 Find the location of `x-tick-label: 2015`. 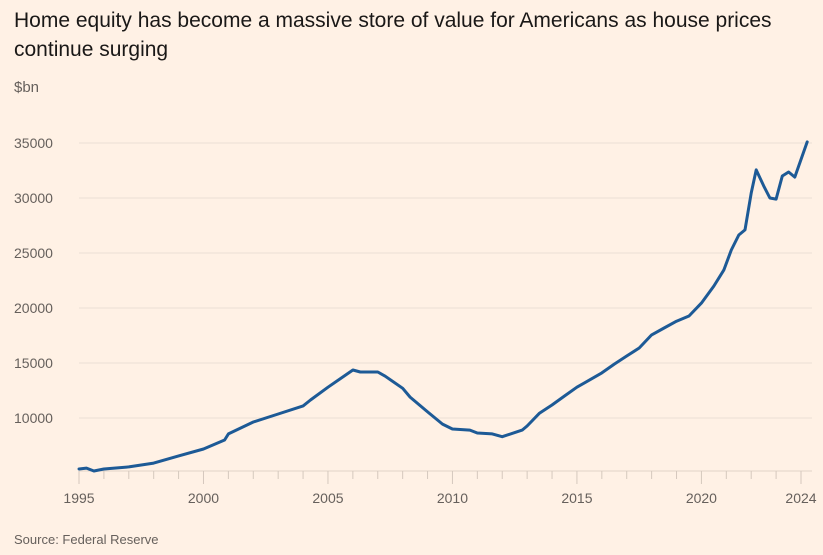

x-tick-label: 2015 is located at coordinates (576, 498).